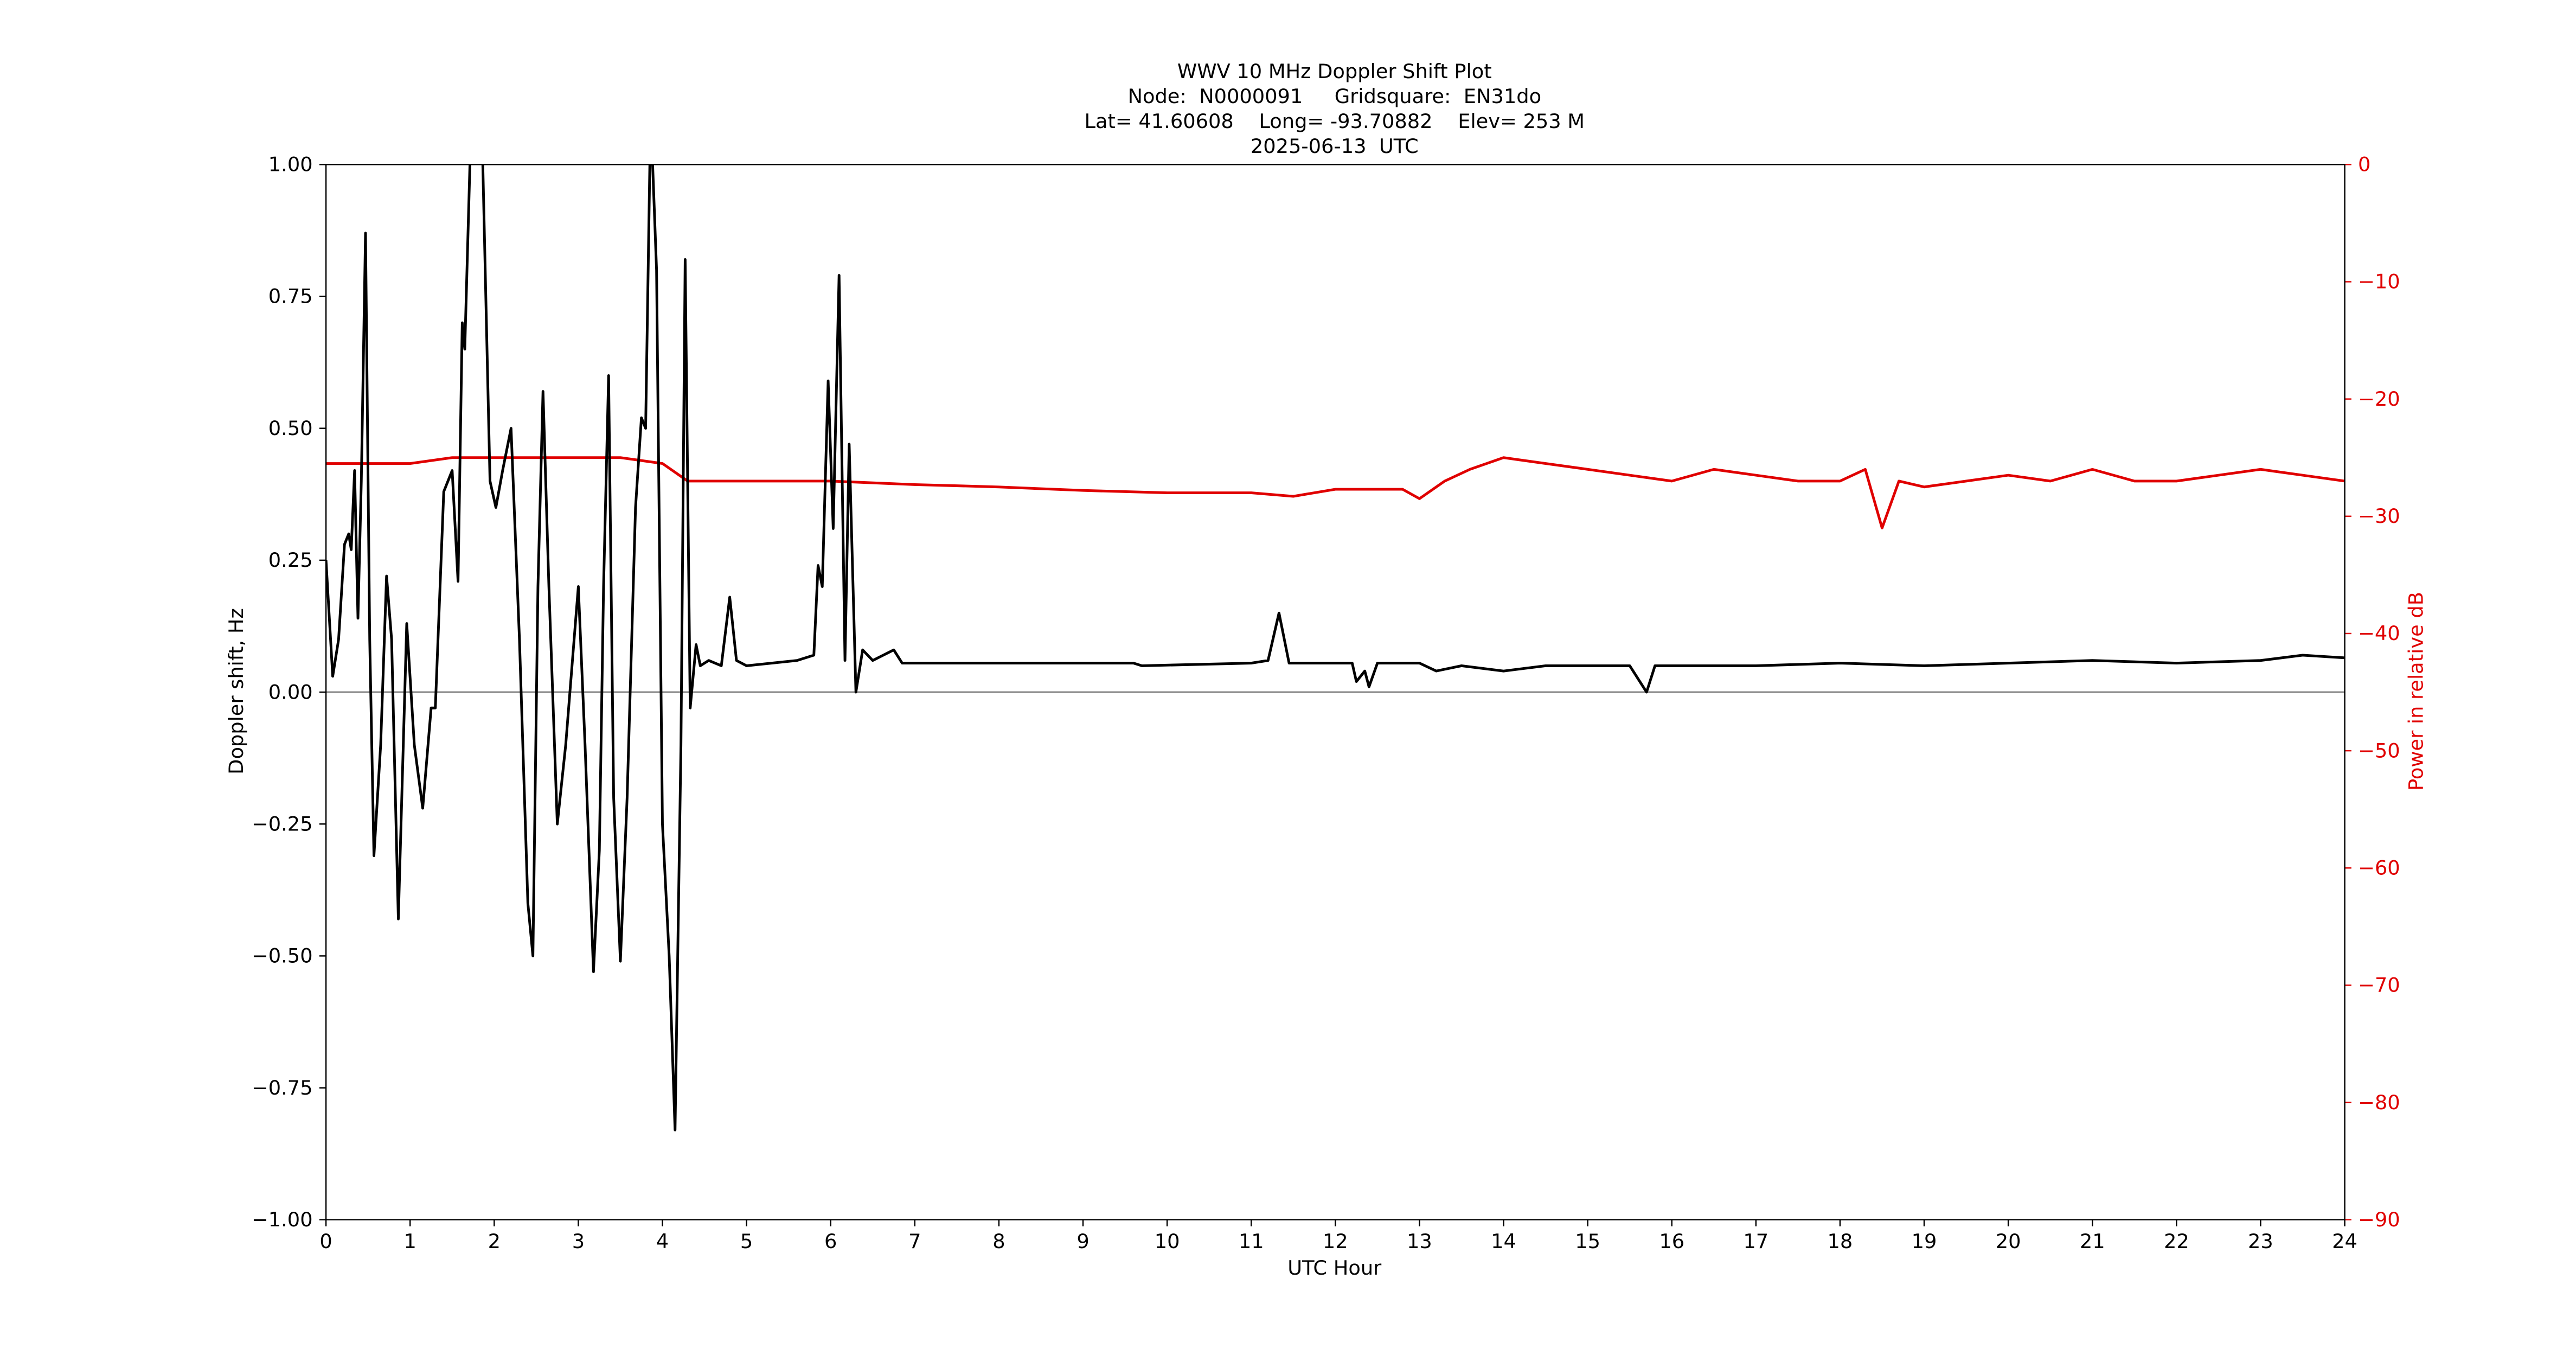  What do you see at coordinates (830, 1241) in the screenshot?
I see `x-tick-label: 6` at bounding box center [830, 1241].